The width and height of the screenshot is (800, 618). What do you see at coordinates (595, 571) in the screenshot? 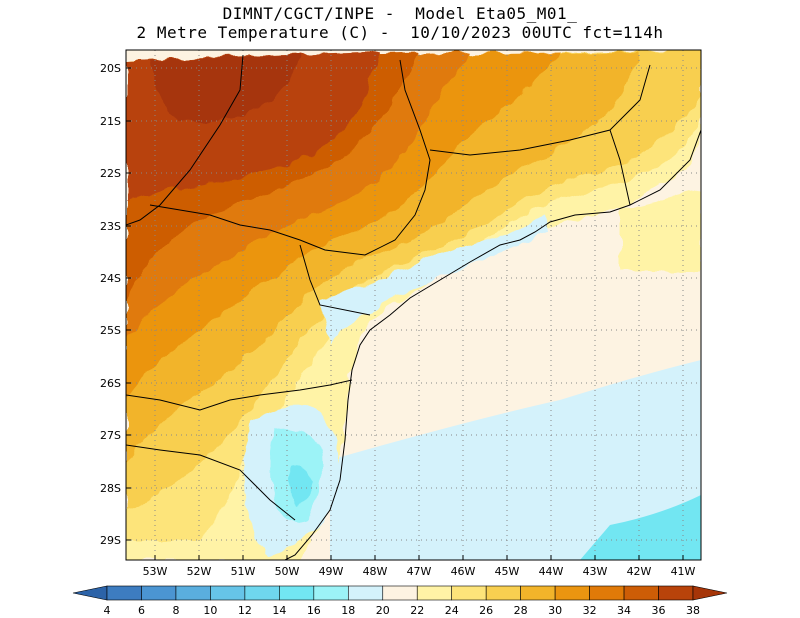
I see `lon-label: 43W` at bounding box center [595, 571].